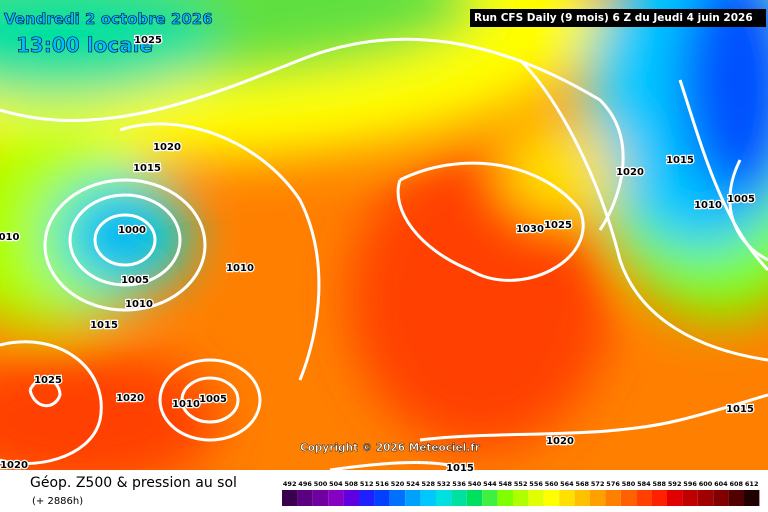 The width and height of the screenshot is (768, 512). What do you see at coordinates (132, 230) in the screenshot?
I see `isobar-label: 1000` at bounding box center [132, 230].